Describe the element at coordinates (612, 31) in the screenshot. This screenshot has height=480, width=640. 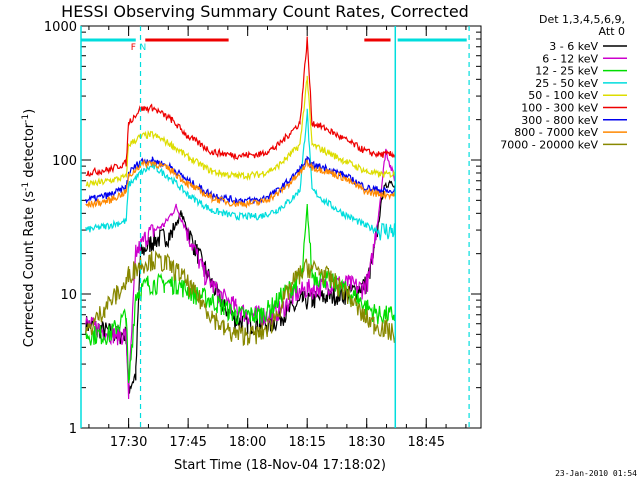
I see `legend-header-line2: Att 0` at that location.